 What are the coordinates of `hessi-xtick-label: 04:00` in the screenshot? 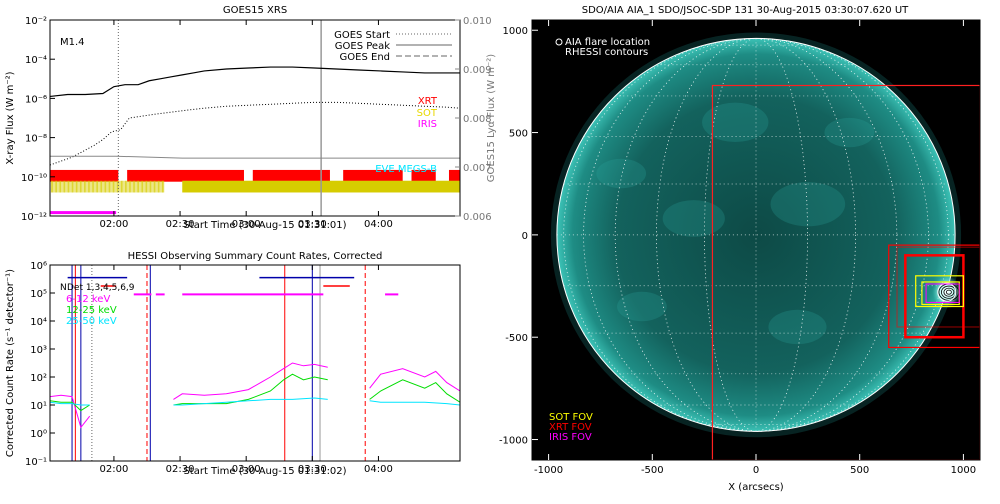 It's located at (378, 469).